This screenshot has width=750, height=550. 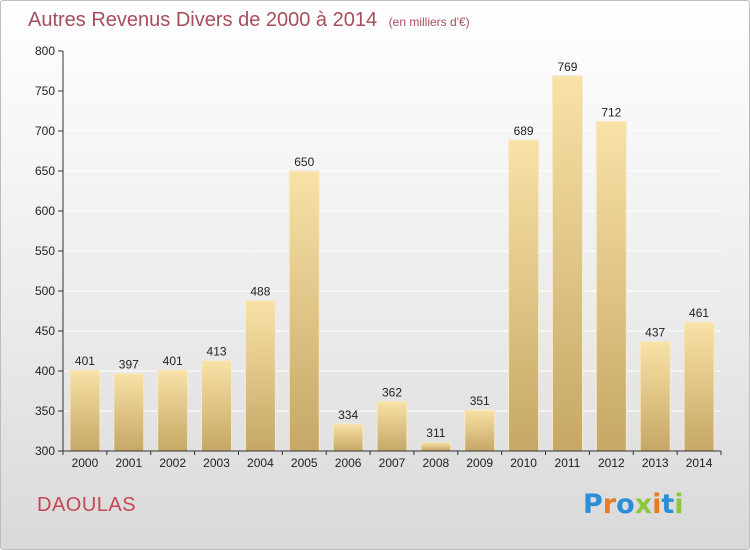 What do you see at coordinates (611, 112) in the screenshot?
I see `data-label: 712` at bounding box center [611, 112].